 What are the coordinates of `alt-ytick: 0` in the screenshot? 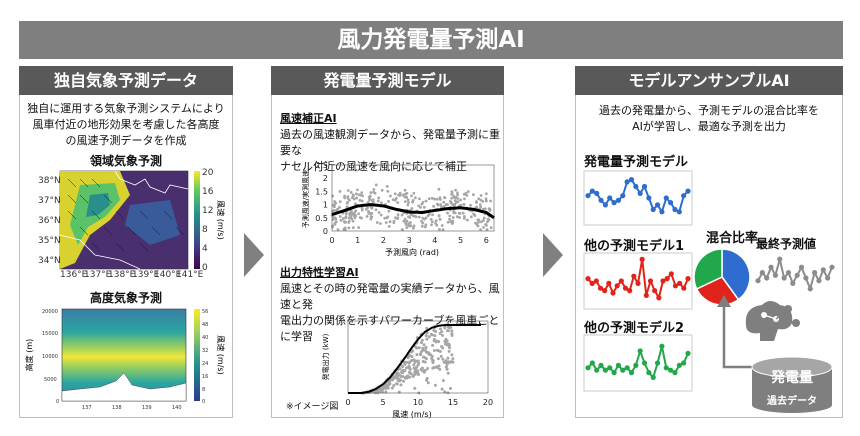 It's located at (57, 402).